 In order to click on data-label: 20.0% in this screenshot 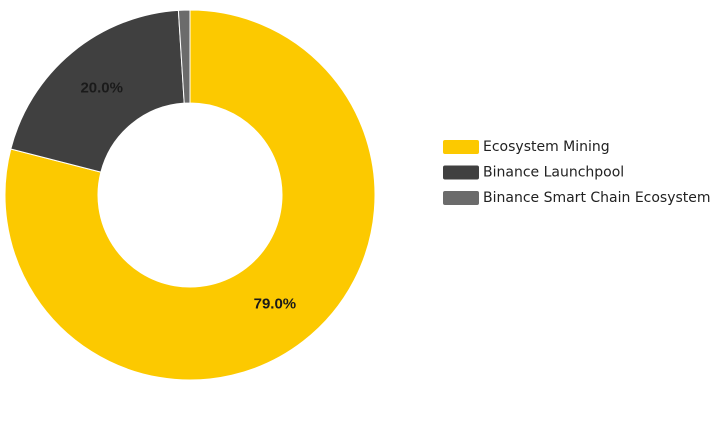, I will do `click(101, 87)`.